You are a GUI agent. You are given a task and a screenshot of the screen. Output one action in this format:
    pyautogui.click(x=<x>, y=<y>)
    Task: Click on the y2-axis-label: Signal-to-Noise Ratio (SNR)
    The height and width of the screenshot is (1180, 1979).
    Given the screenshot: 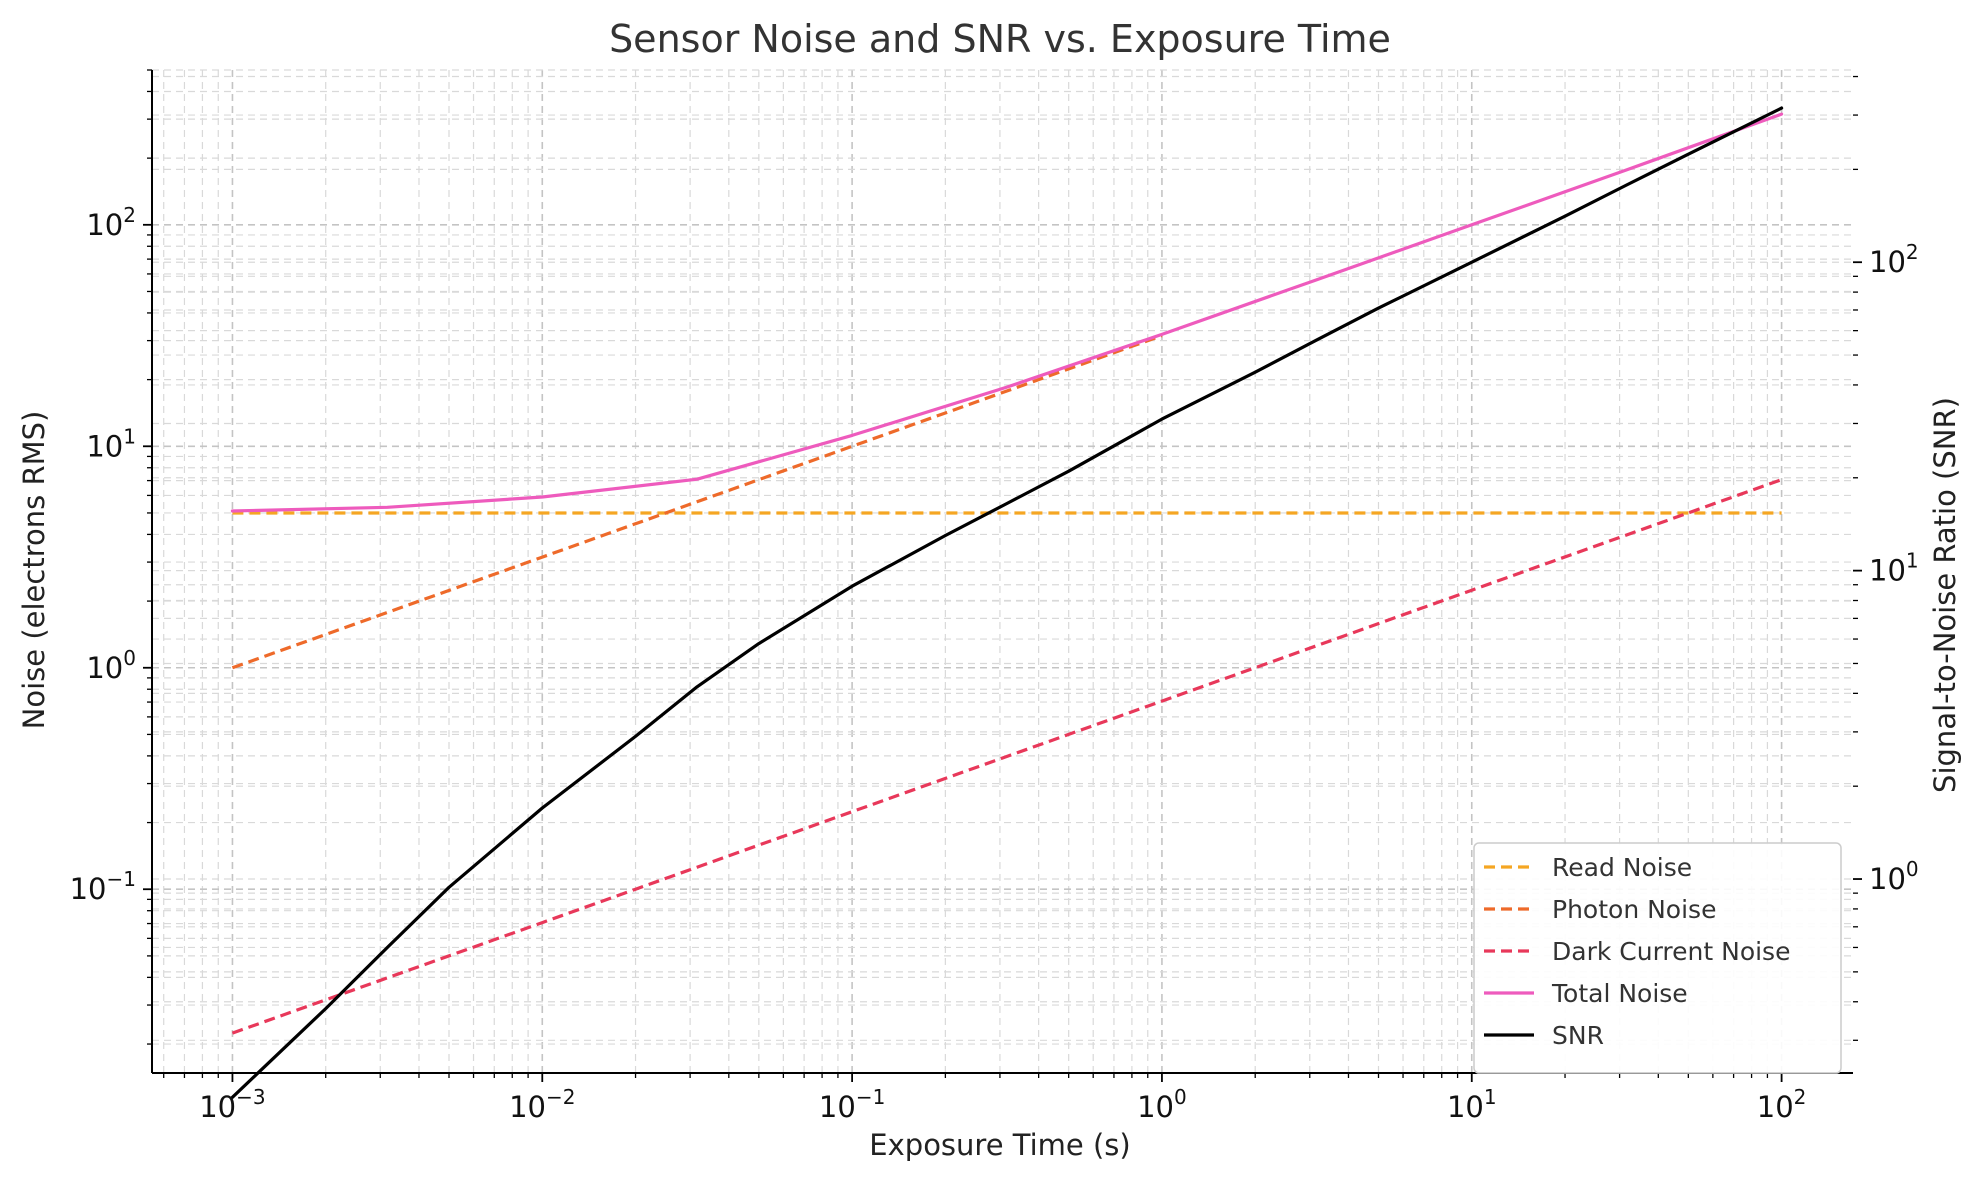 What is the action you would take?
    pyautogui.click(x=1945, y=595)
    